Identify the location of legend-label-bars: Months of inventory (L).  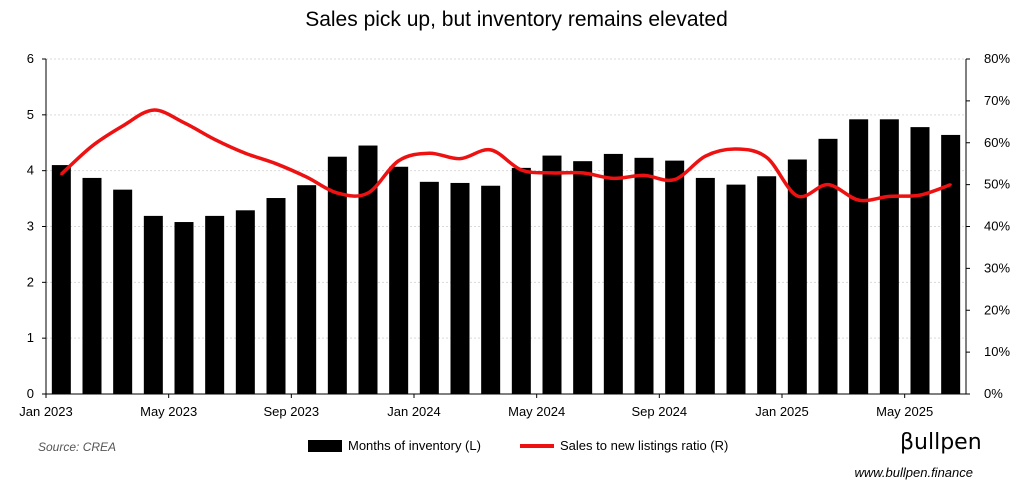
(414, 445).